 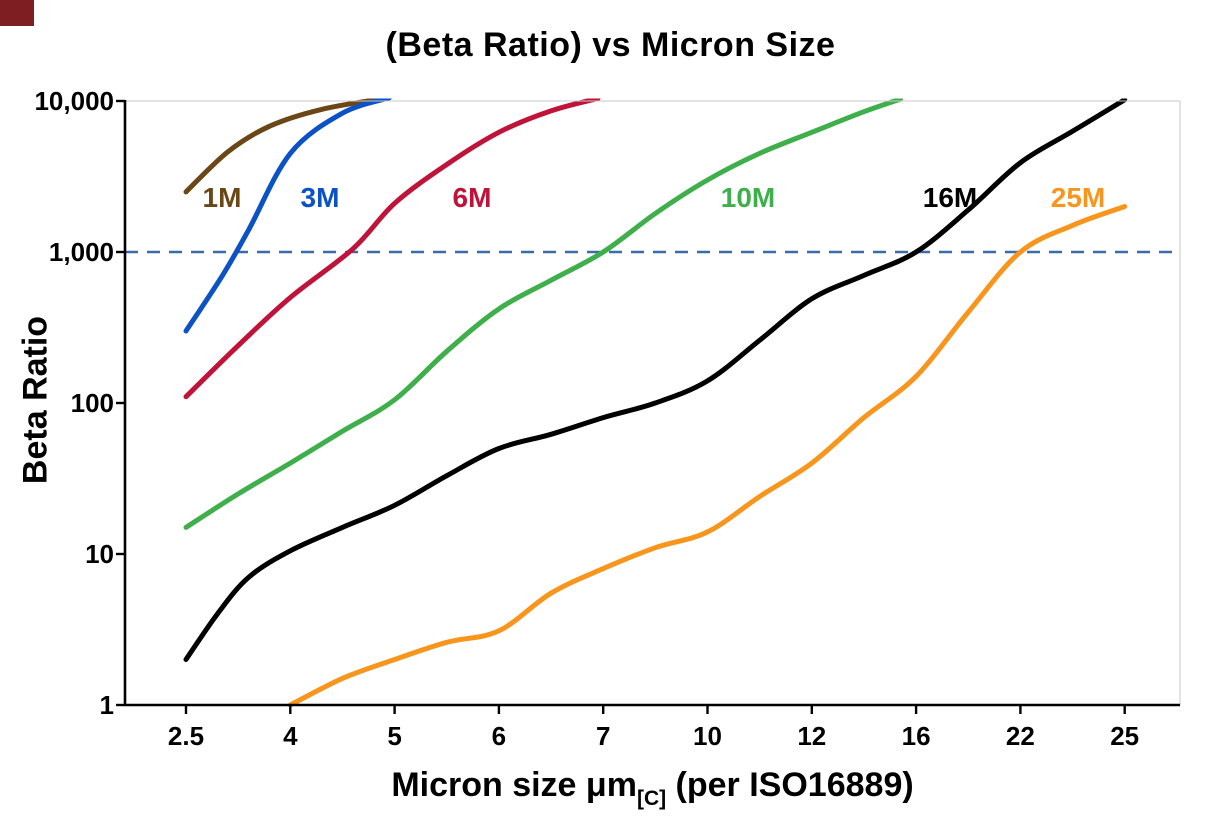 What do you see at coordinates (92, 403) in the screenshot?
I see `y-tick-label-100: 100` at bounding box center [92, 403].